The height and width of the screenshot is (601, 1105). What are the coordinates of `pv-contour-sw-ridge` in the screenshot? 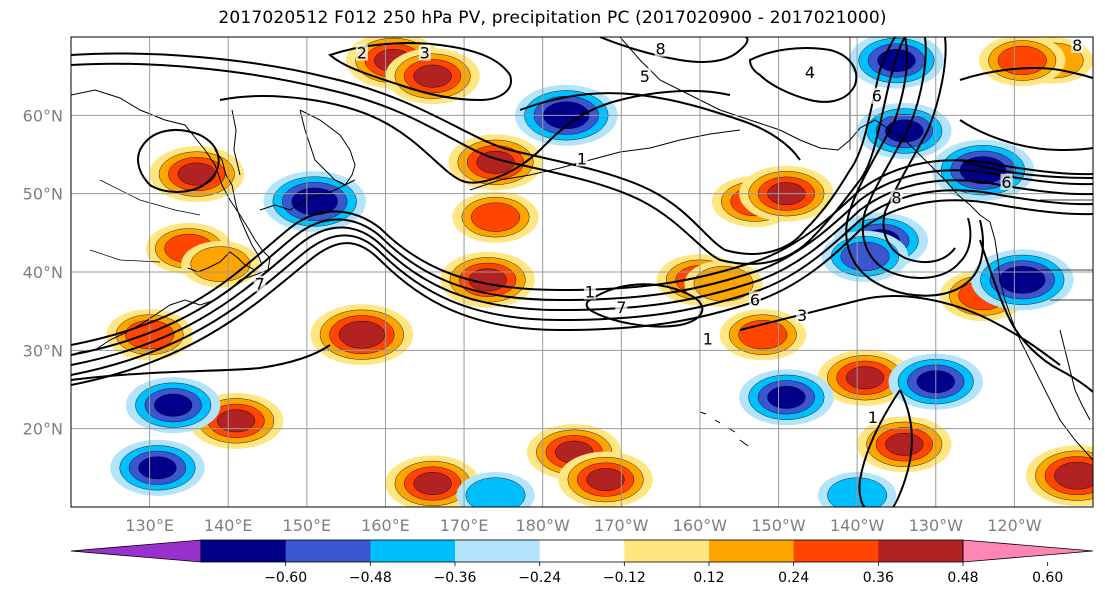 It's located at (1036, 316).